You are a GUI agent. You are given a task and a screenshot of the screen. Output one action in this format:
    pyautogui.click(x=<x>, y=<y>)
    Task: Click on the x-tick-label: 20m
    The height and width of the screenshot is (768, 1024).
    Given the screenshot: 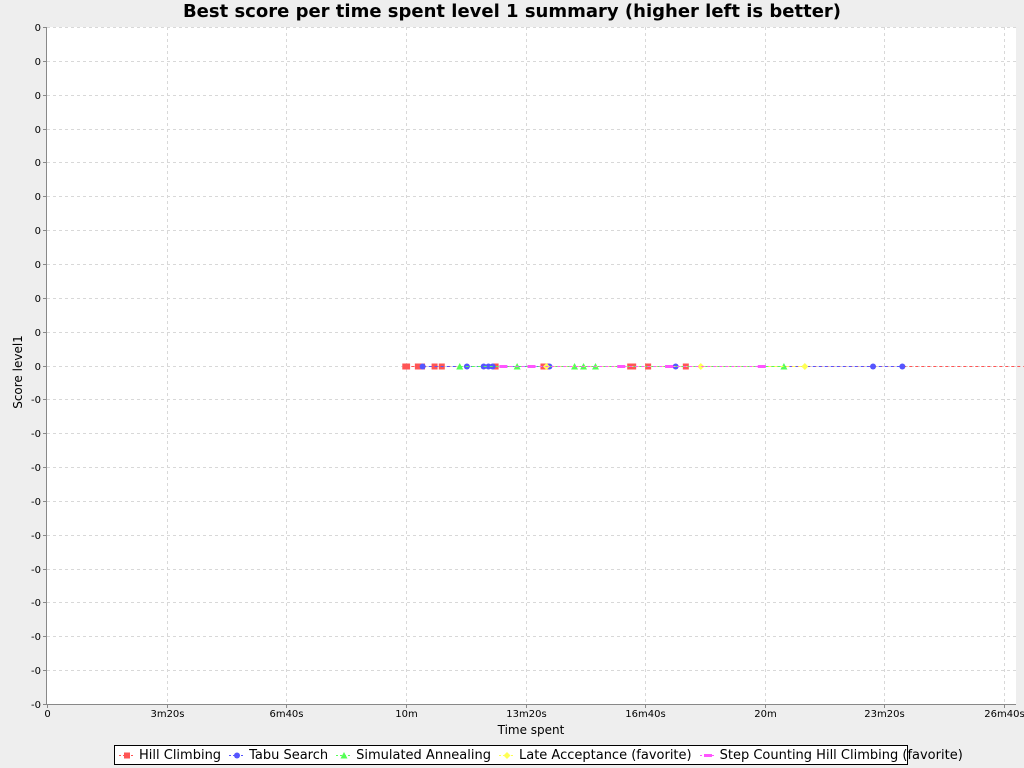 What is the action you would take?
    pyautogui.click(x=765, y=714)
    